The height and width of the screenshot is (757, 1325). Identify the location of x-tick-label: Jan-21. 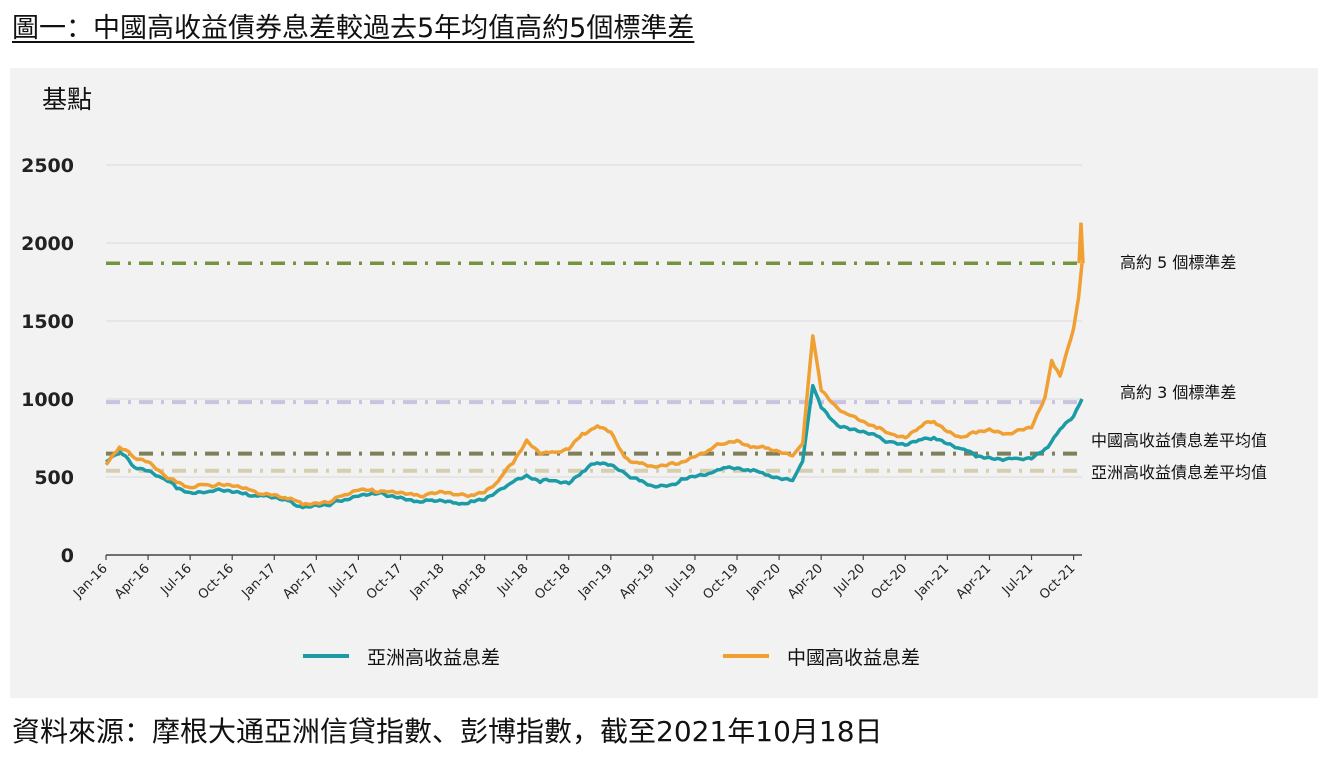
(932, 581).